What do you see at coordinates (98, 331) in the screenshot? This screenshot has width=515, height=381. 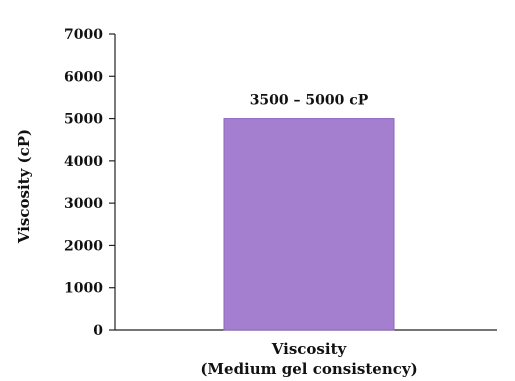 I see `y-tick-label: 0` at bounding box center [98, 331].